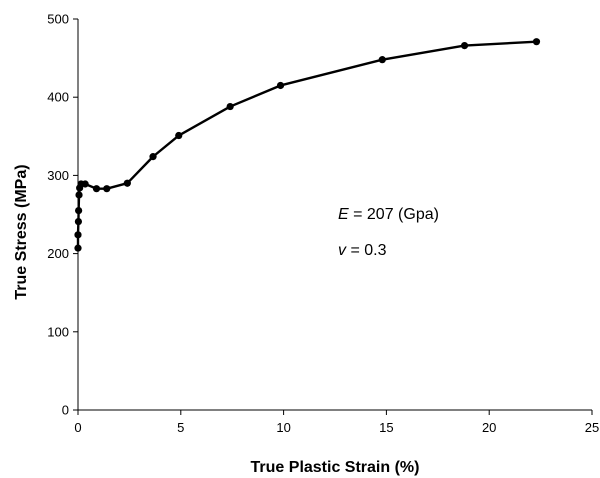  I want to click on y-tick-label: 0, so click(65, 410).